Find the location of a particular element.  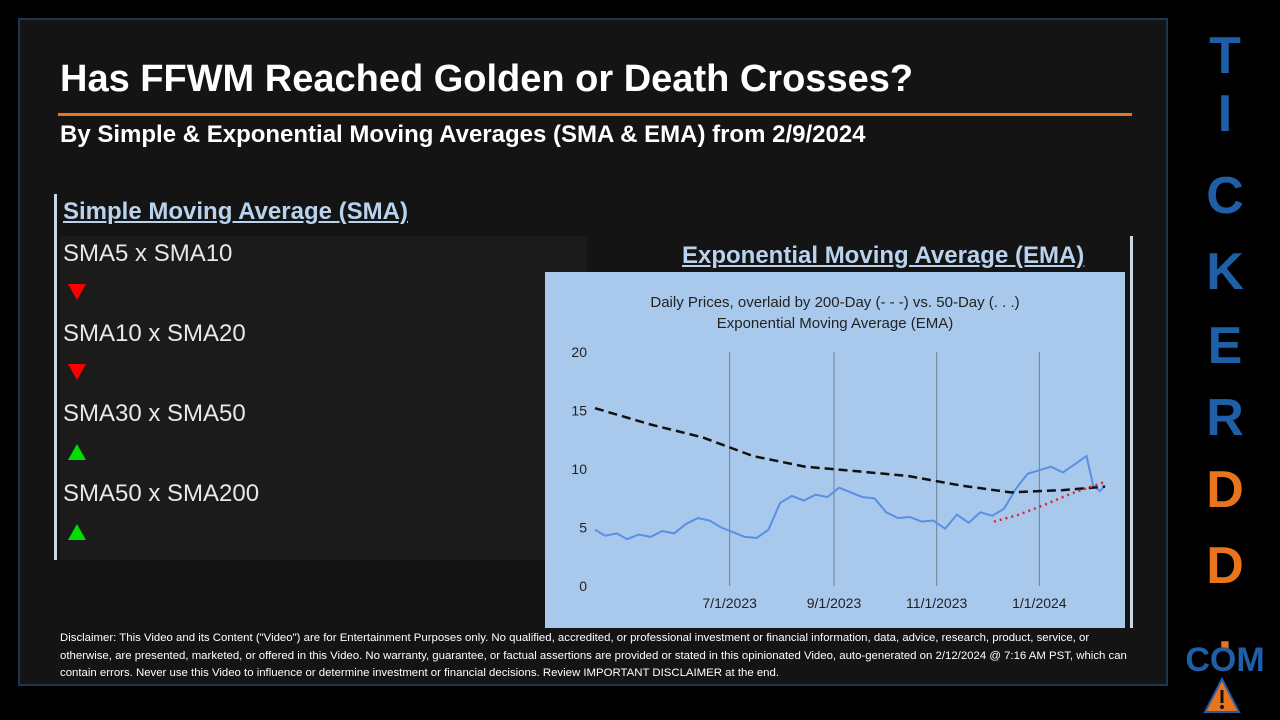

brand-letter: K is located at coordinates (1225, 272).